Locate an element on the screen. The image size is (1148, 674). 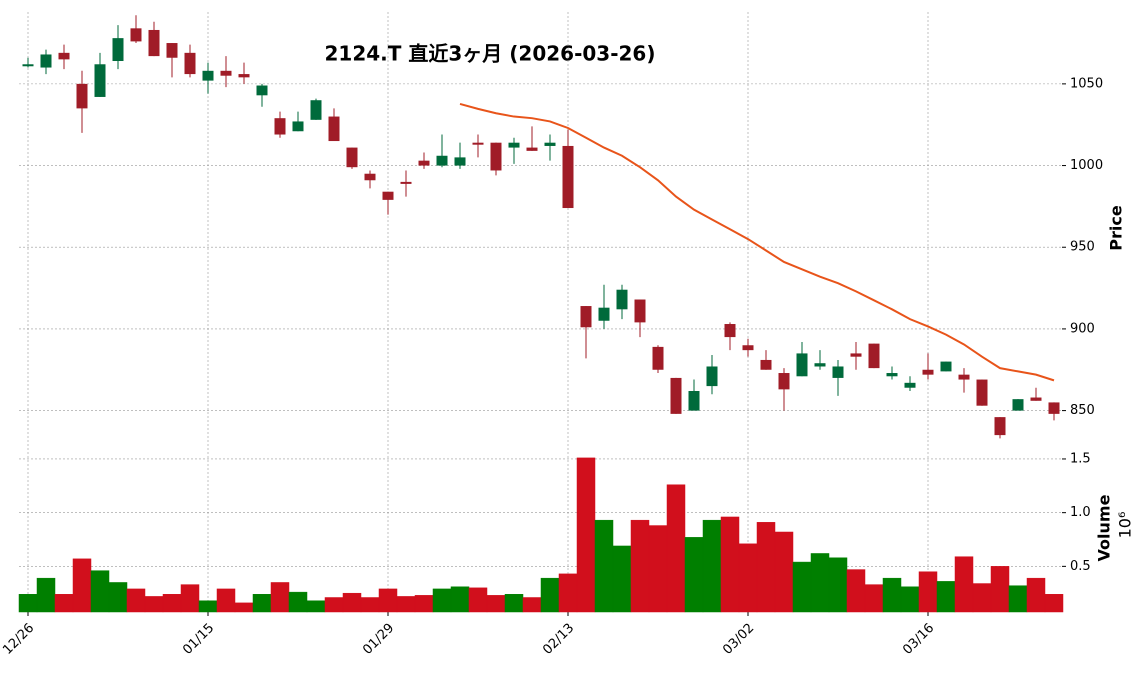
y-tick-label: 950 is located at coordinates (1082, 247).